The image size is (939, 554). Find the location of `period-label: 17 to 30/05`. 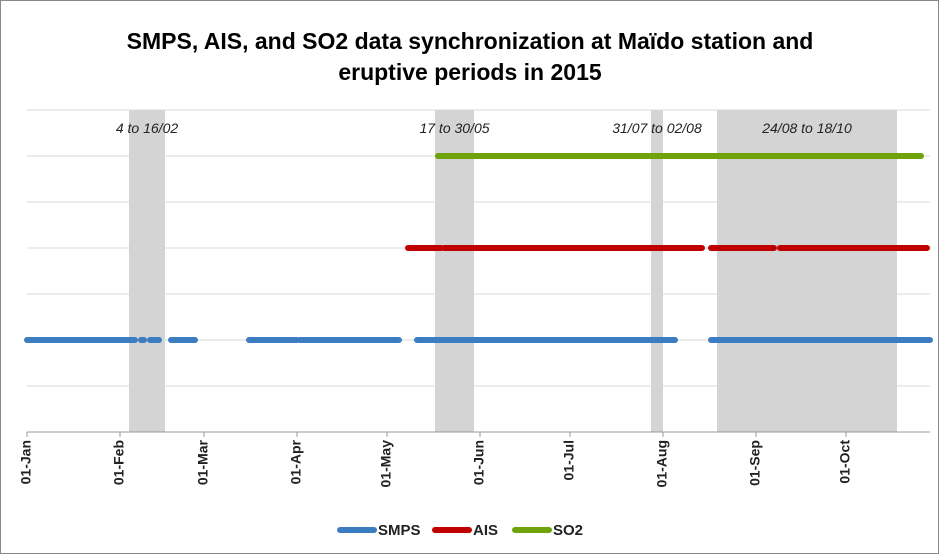

period-label: 17 to 30/05 is located at coordinates (454, 128).